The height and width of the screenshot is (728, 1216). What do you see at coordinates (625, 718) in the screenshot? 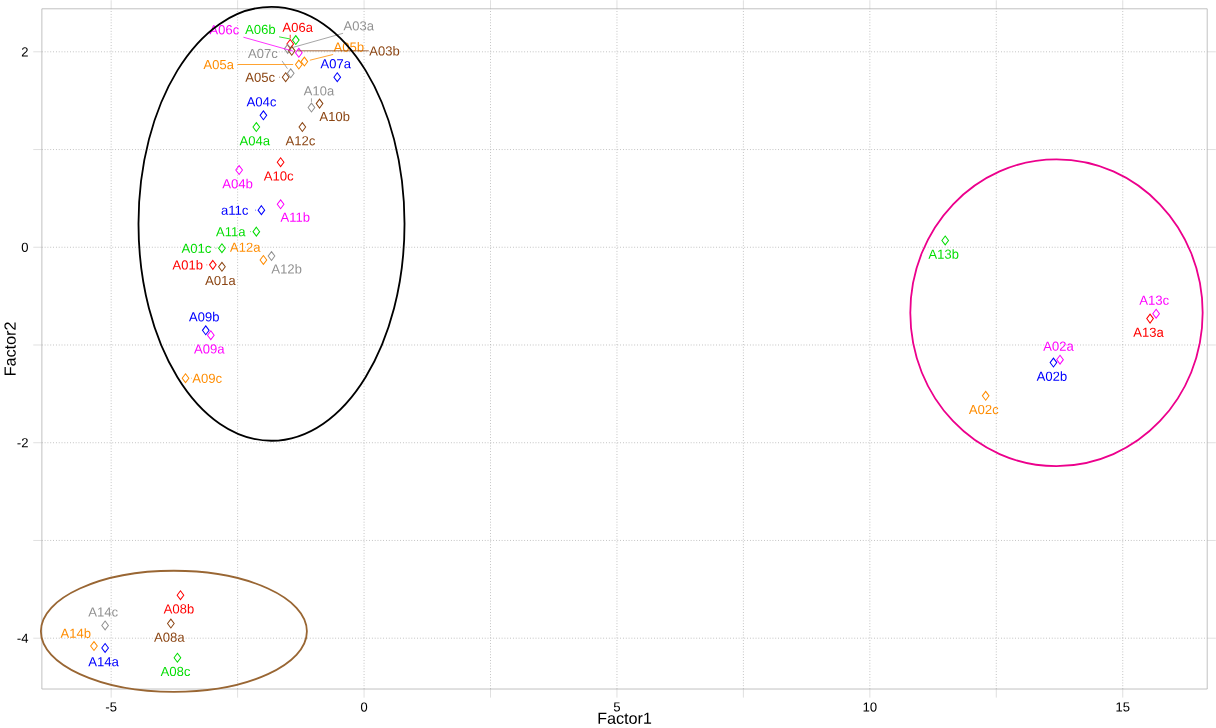
I see `x-axis-title: Factor1` at bounding box center [625, 718].